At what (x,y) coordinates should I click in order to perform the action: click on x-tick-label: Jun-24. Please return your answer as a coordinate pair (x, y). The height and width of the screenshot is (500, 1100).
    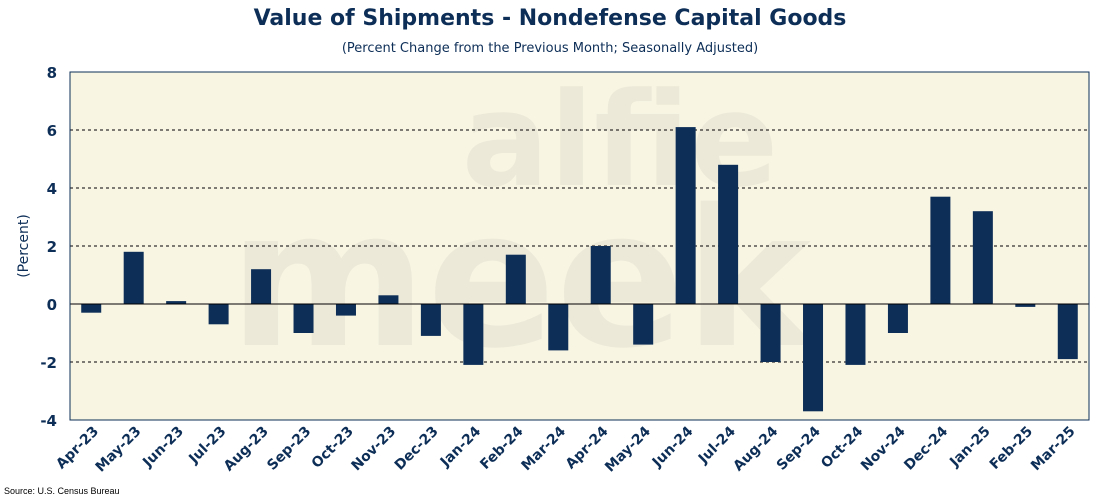
    Looking at the image, I should click on (673, 447).